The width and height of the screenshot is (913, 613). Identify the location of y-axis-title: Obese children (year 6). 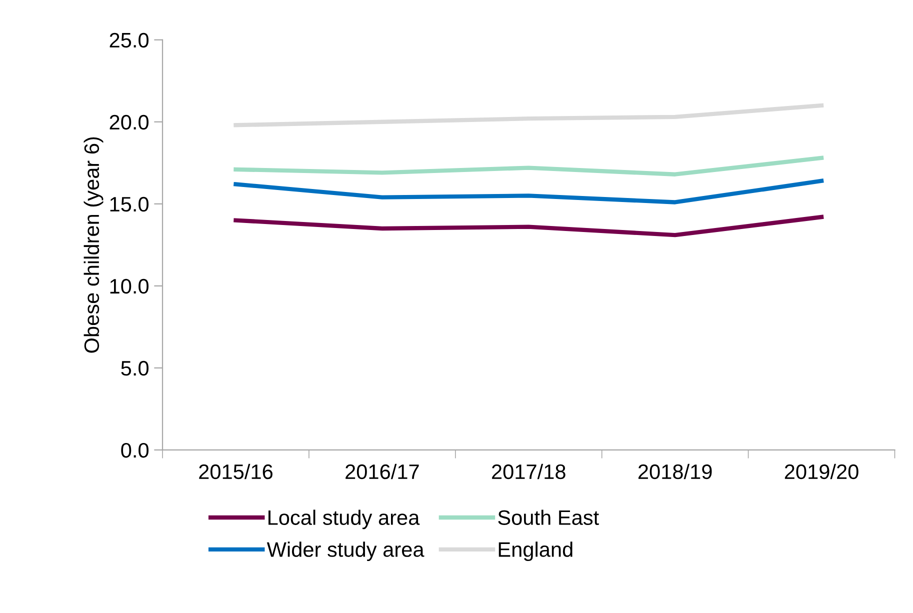
(94, 245).